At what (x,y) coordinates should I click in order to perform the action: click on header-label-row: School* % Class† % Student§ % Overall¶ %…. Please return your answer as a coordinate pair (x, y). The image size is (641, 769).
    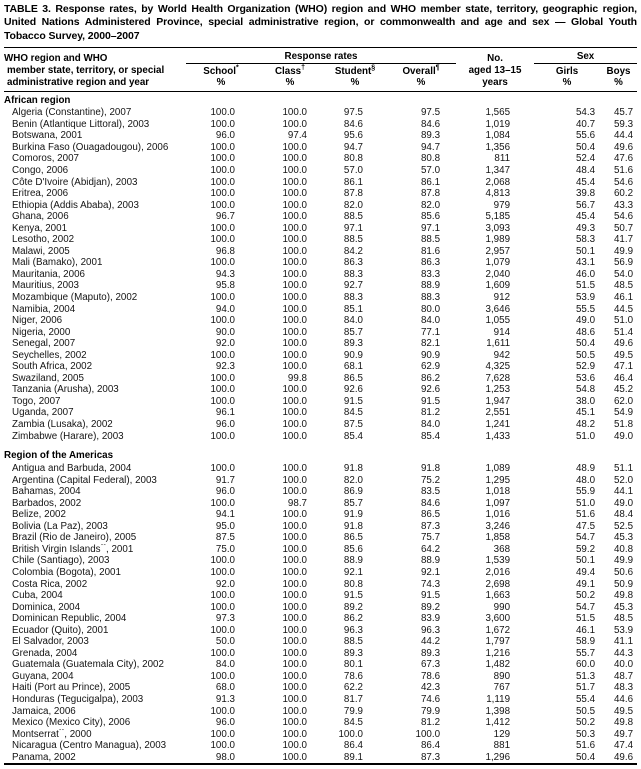
    Looking at the image, I should click on (321, 78).